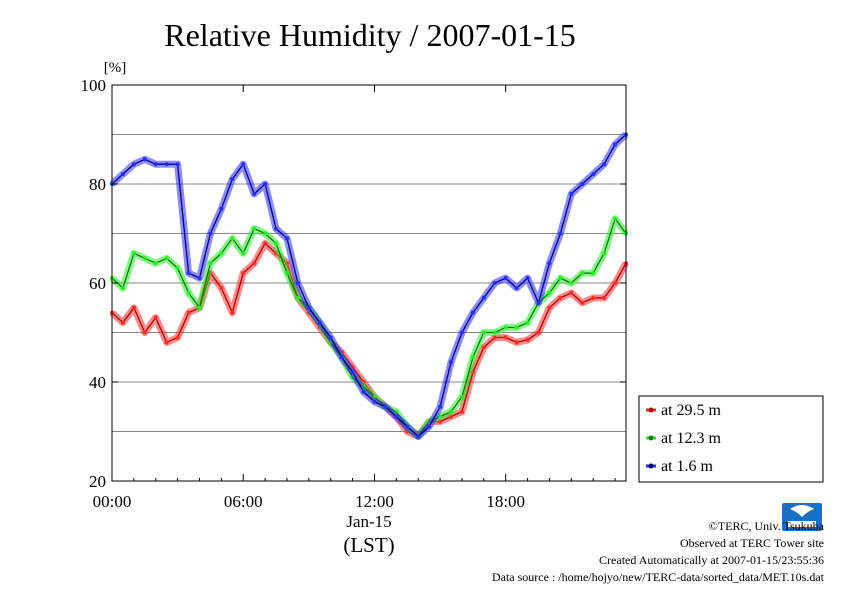 This screenshot has width=842, height=595. Describe the element at coordinates (651, 466) in the screenshot. I see `legend-marker` at that location.